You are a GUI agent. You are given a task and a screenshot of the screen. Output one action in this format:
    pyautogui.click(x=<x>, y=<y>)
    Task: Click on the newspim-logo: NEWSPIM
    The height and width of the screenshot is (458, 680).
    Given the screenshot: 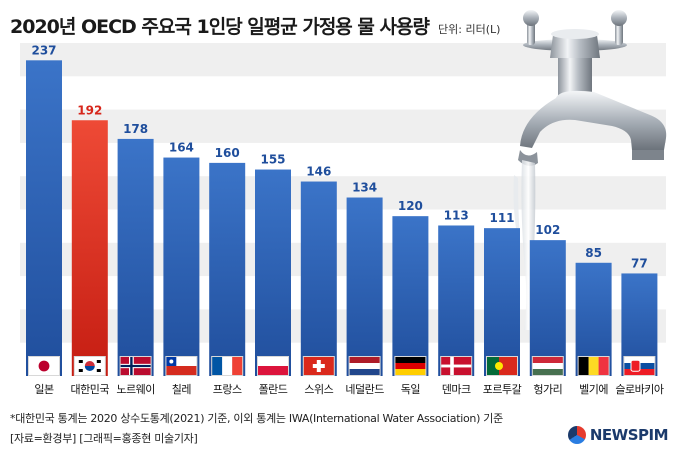 What is the action you would take?
    pyautogui.click(x=618, y=435)
    